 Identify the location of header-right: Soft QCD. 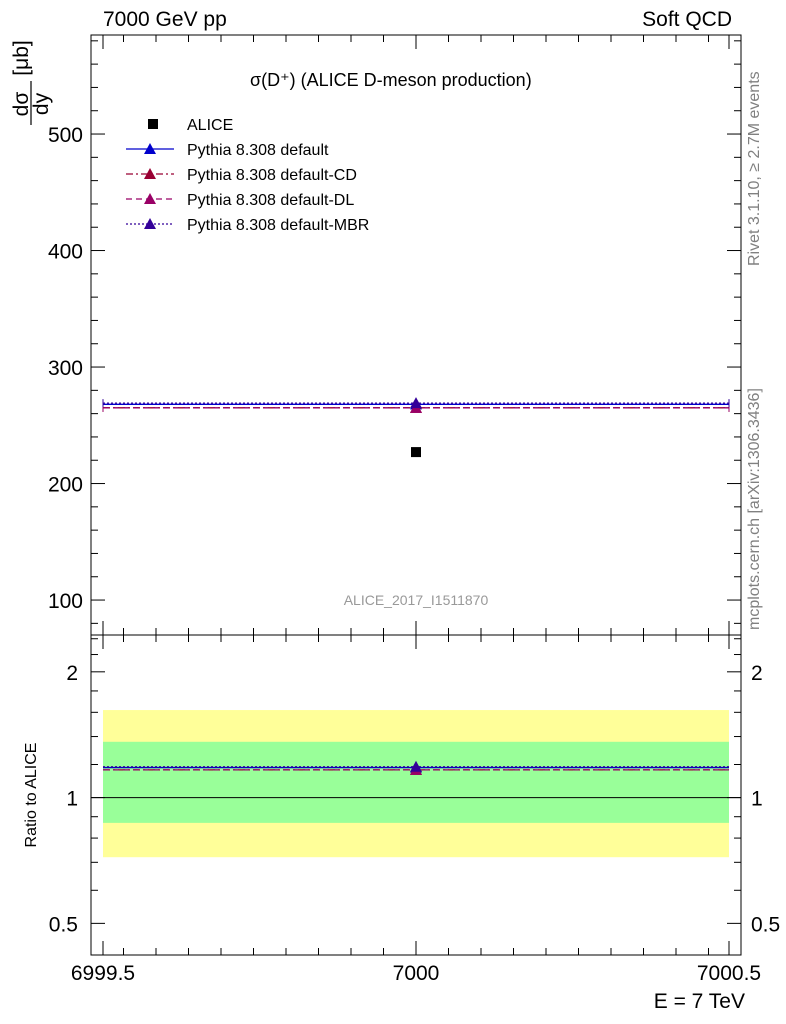
(687, 19).